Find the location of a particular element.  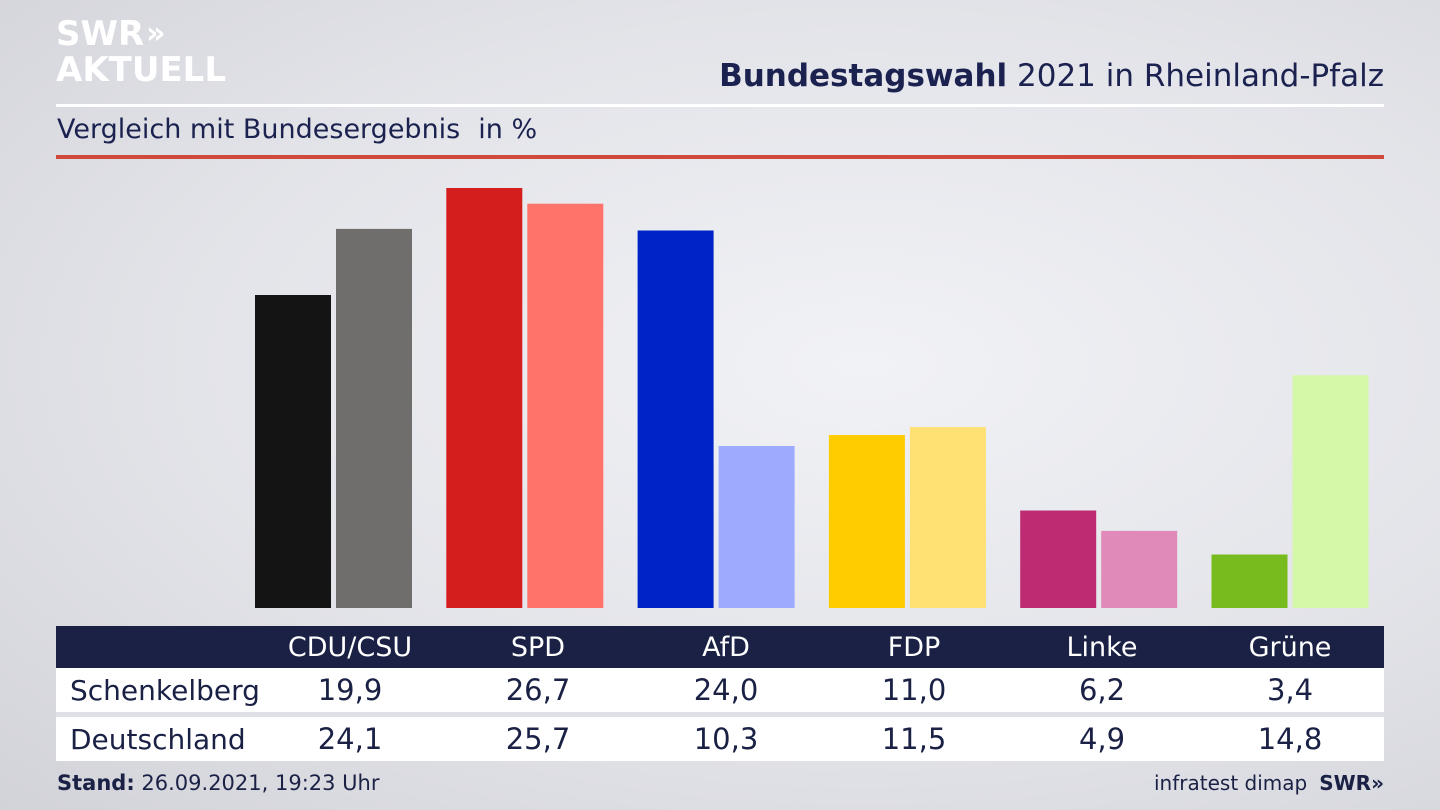

table-cell: 3,4 is located at coordinates (1290, 692).